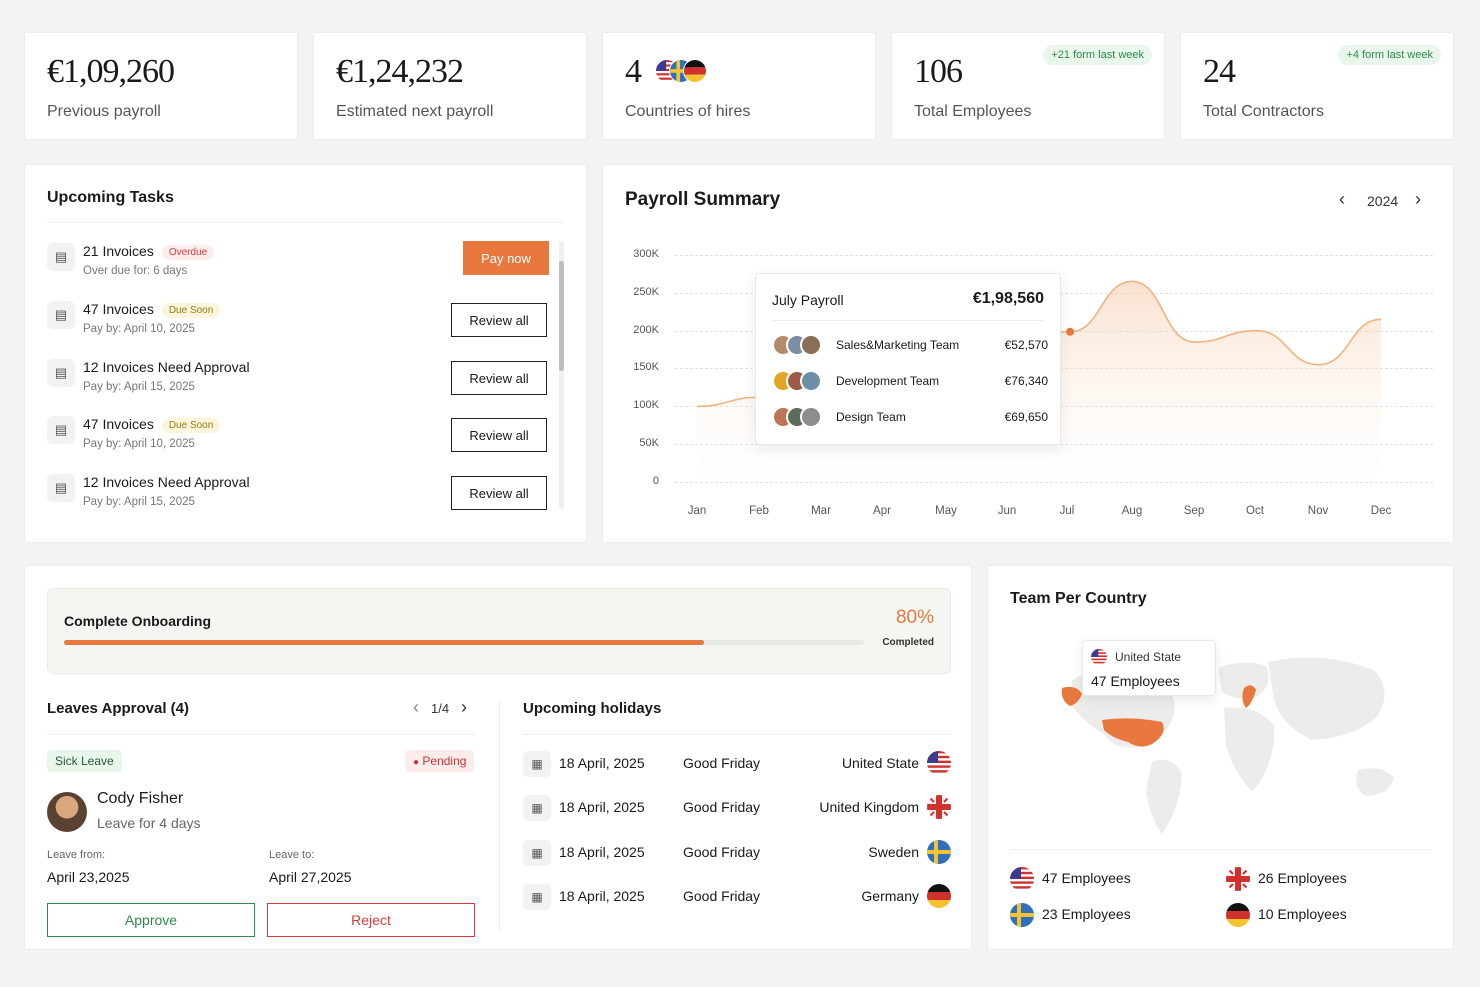  Describe the element at coordinates (759, 511) in the screenshot. I see `x-tick-label: Feb` at that location.